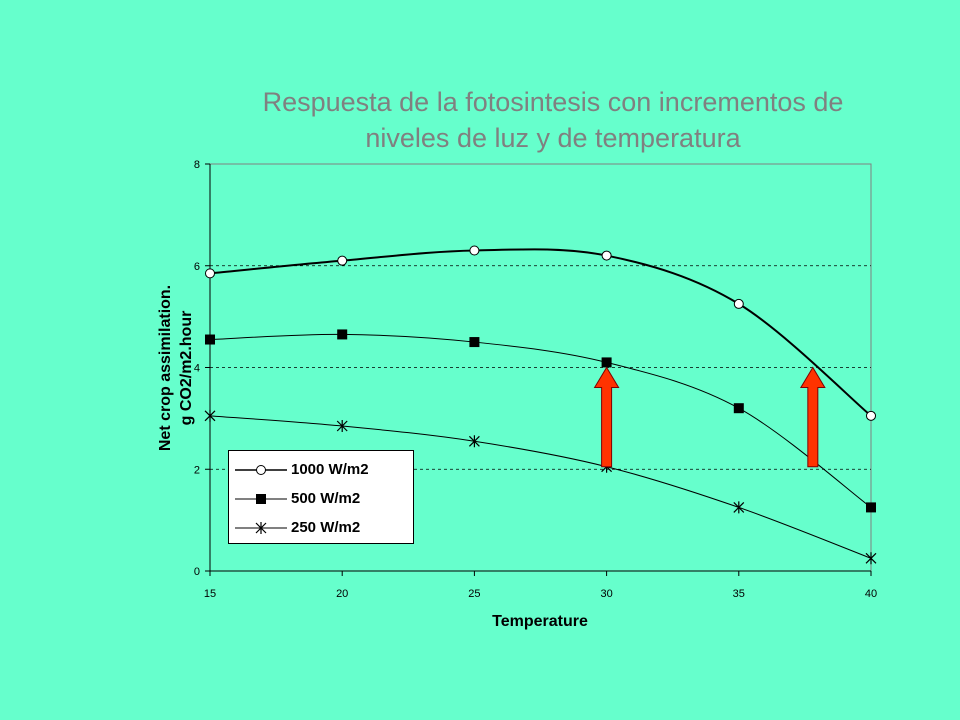 The height and width of the screenshot is (720, 960). I want to click on legend-label-1000: 1000 W/m2, so click(330, 469).